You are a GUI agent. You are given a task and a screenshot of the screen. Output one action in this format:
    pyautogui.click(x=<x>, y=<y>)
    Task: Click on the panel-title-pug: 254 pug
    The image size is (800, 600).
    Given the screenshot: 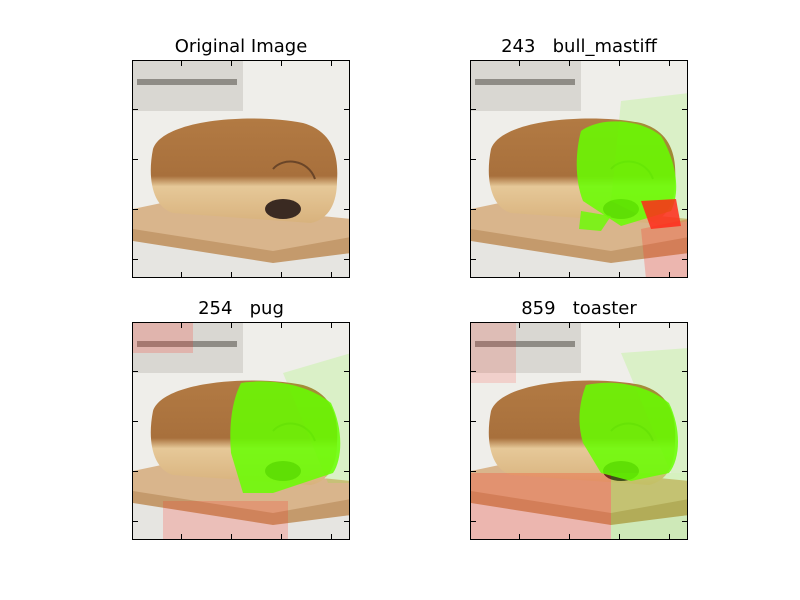 What is the action you would take?
    pyautogui.click(x=241, y=308)
    